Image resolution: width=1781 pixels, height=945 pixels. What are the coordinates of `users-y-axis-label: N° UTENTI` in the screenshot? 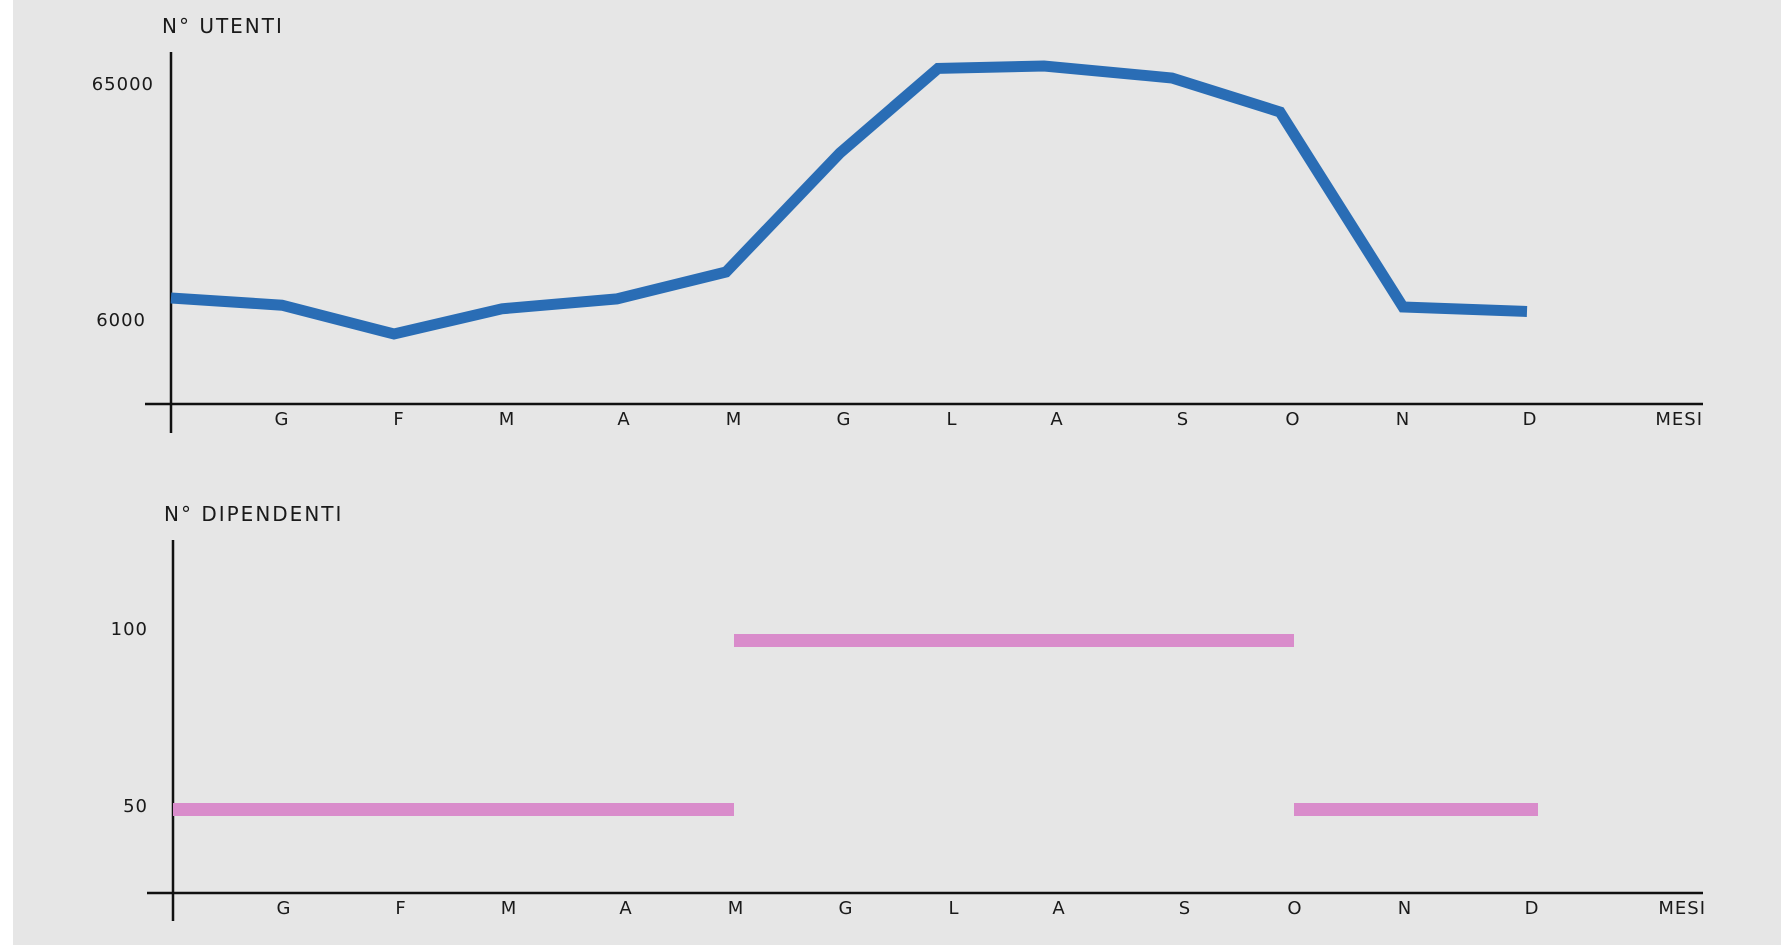 It's located at (223, 26).